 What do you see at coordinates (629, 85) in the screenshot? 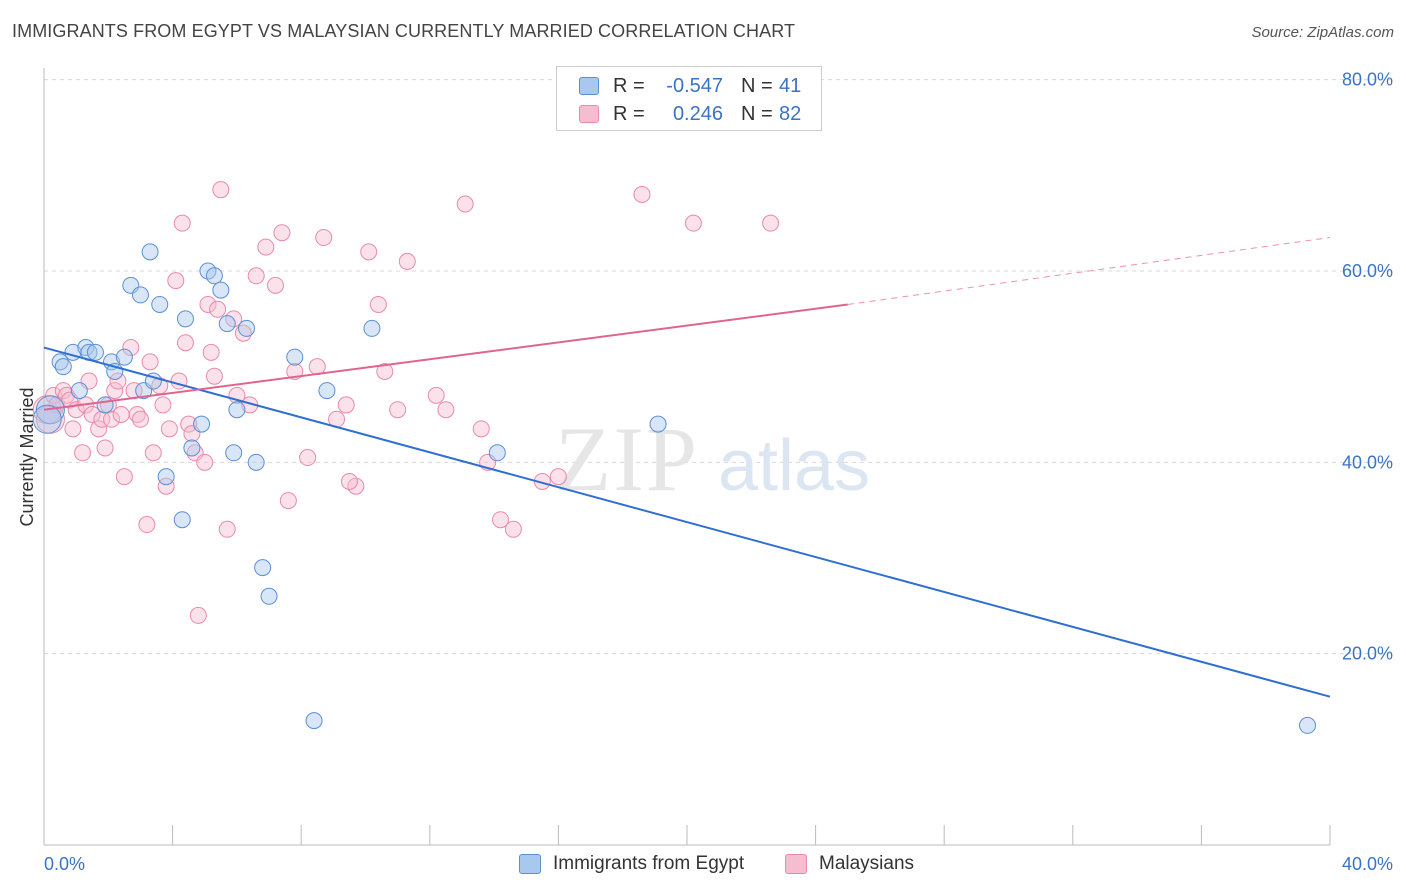
I see `legend-r-label: R =` at bounding box center [629, 85].